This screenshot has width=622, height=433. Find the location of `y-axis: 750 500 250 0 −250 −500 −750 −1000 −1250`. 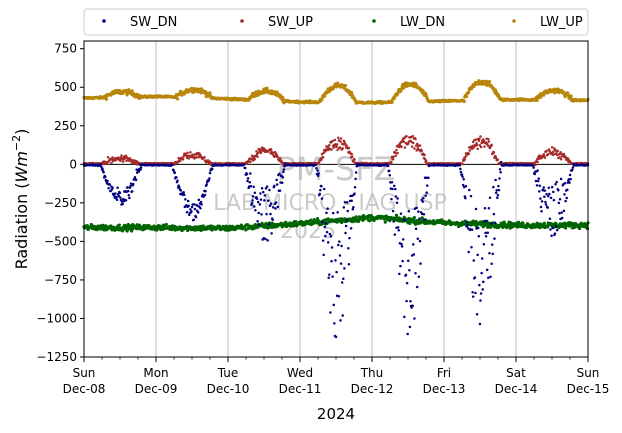

y-axis: 750 500 250 0 −250 −500 −750 −1000 −1250 is located at coordinates (60, 203).